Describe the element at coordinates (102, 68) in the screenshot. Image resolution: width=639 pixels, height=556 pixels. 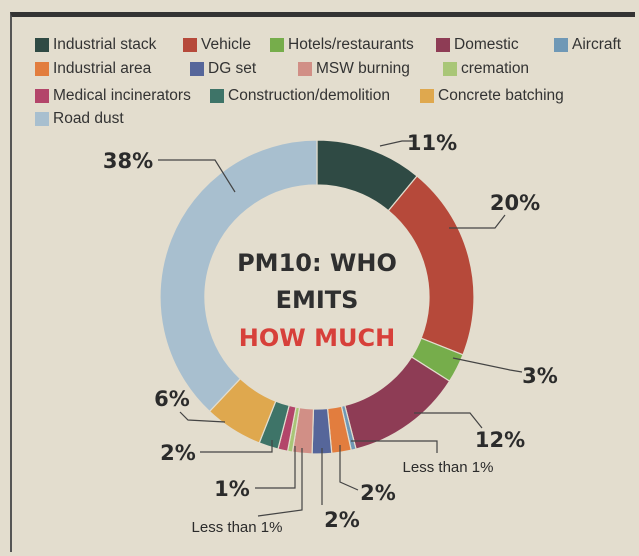
I see `legend-label: Industrial area` at that location.